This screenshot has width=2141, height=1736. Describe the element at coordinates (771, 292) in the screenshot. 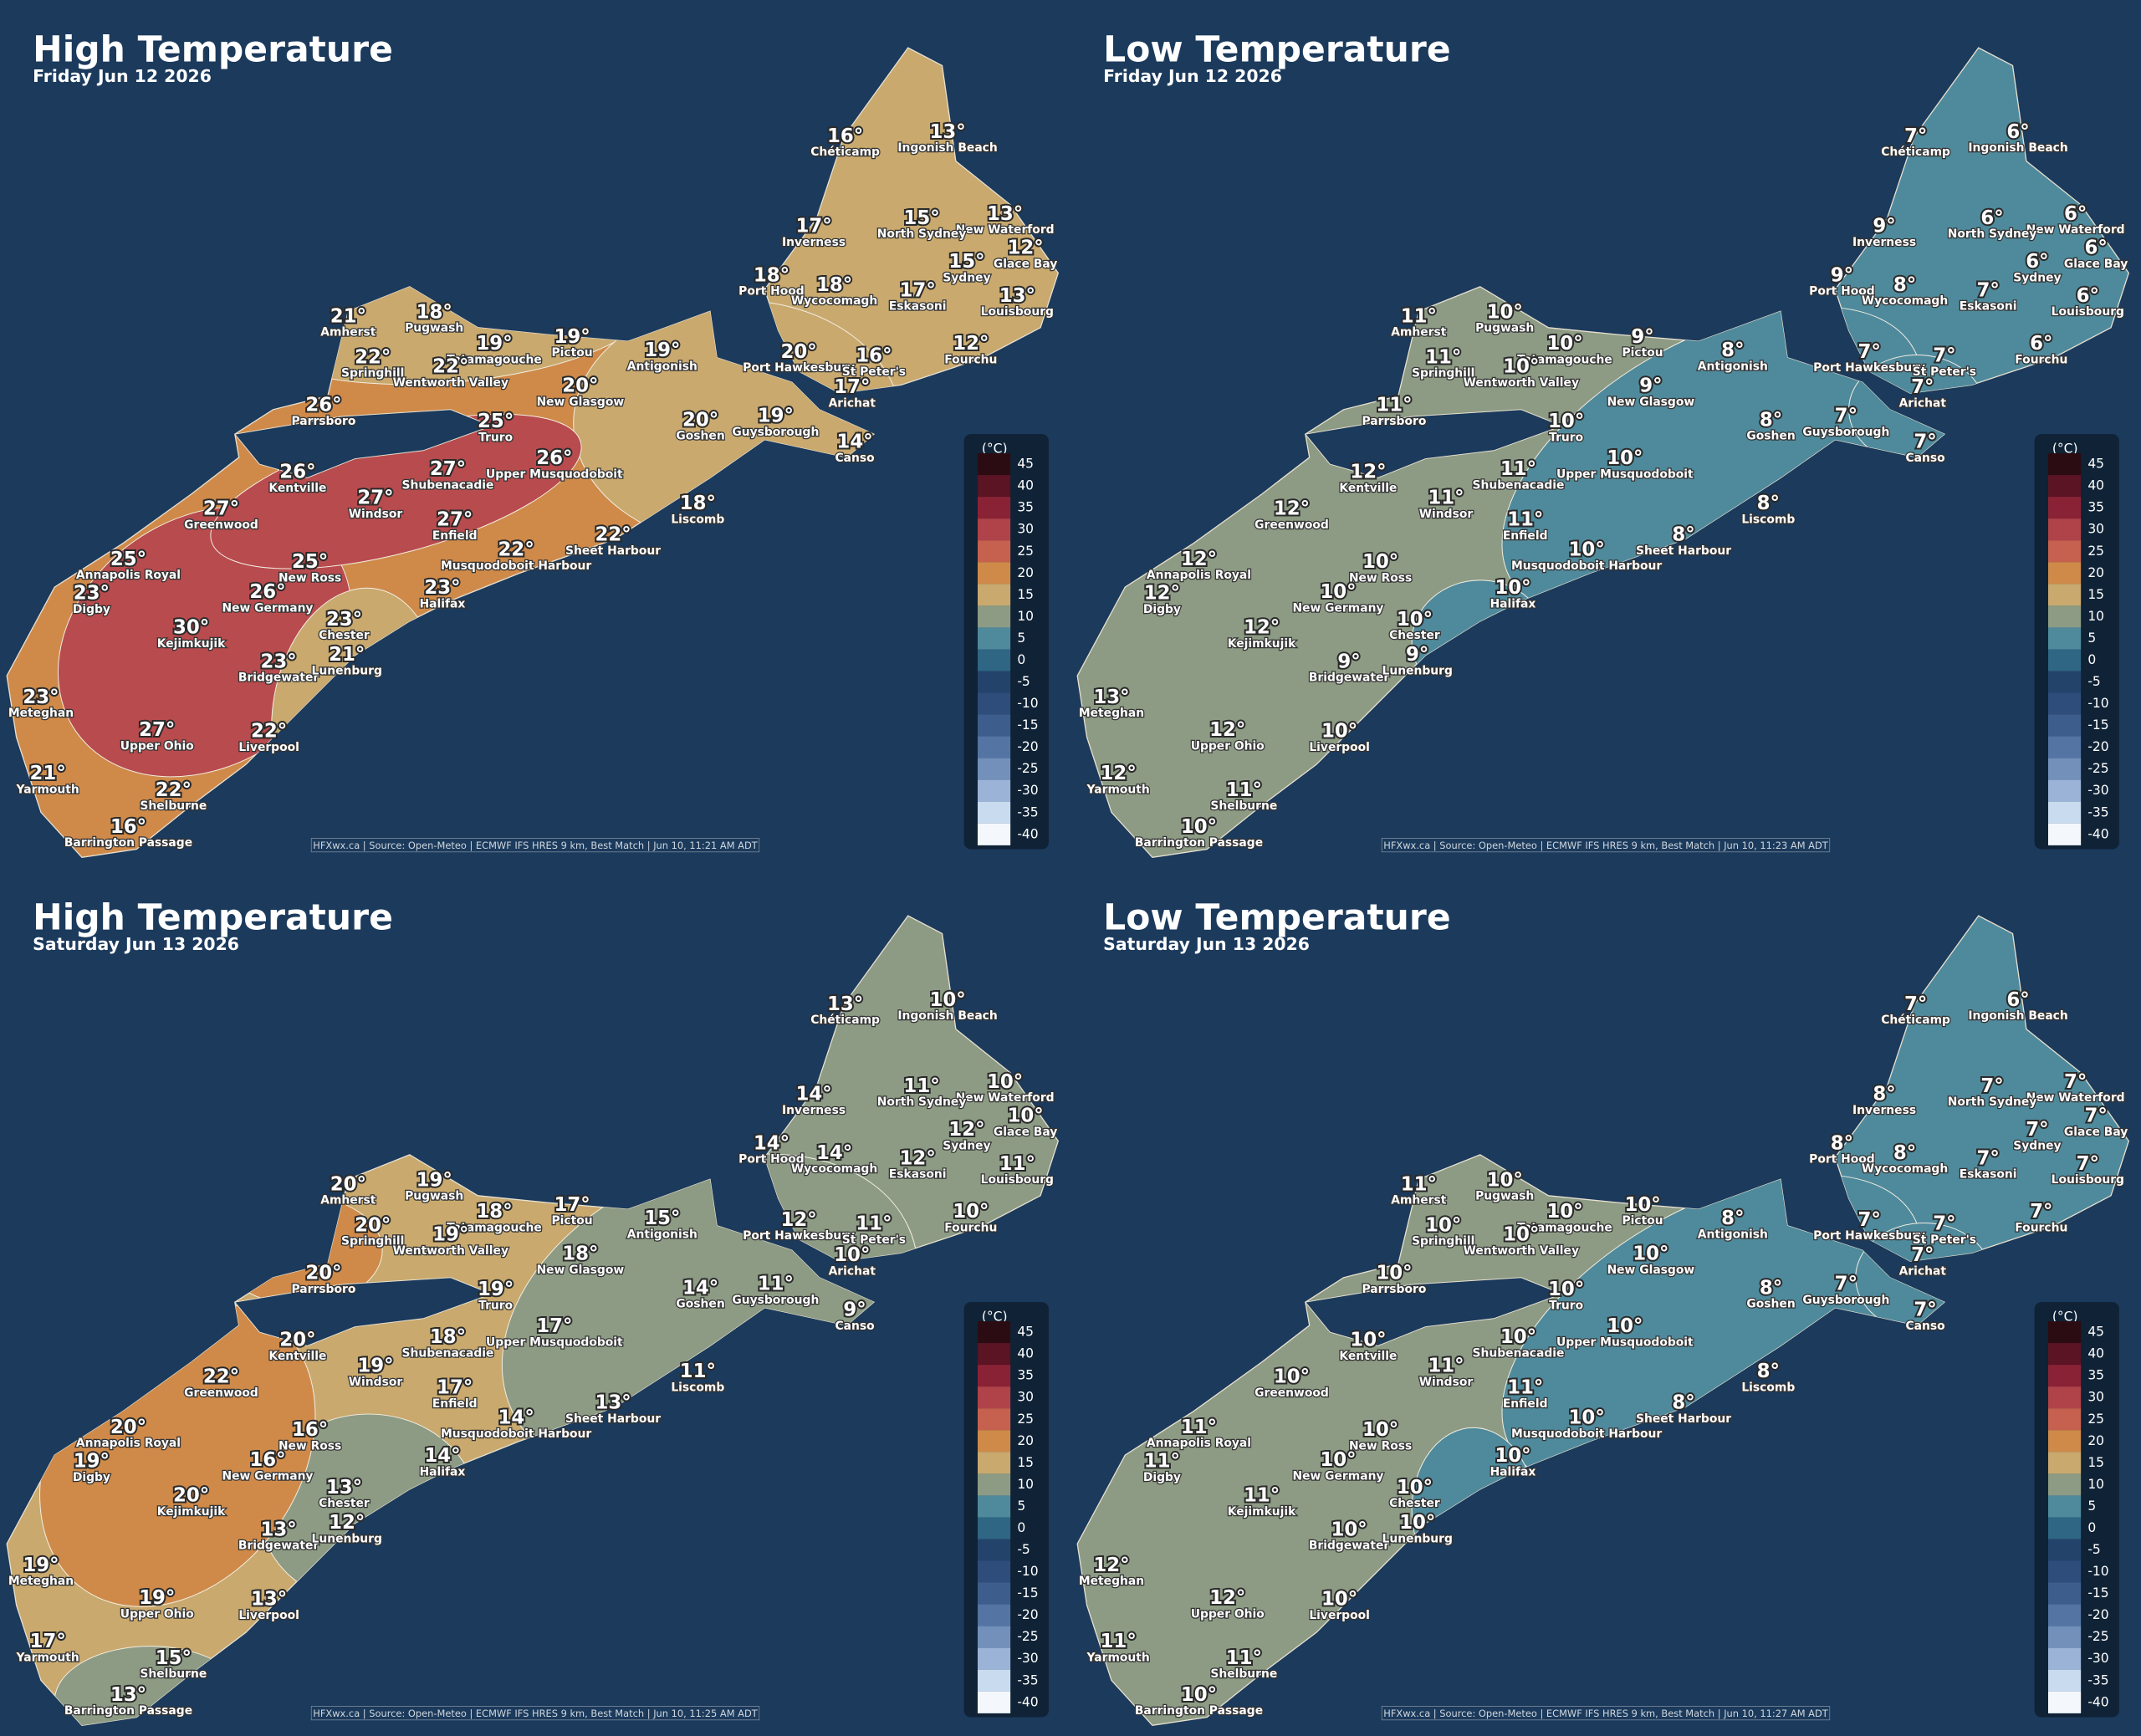

I see `city-name: Port Hood` at that location.